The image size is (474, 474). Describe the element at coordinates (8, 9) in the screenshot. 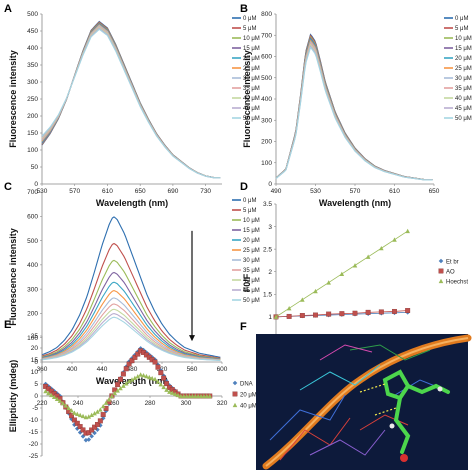

I see `panel-letter: A` at that location.